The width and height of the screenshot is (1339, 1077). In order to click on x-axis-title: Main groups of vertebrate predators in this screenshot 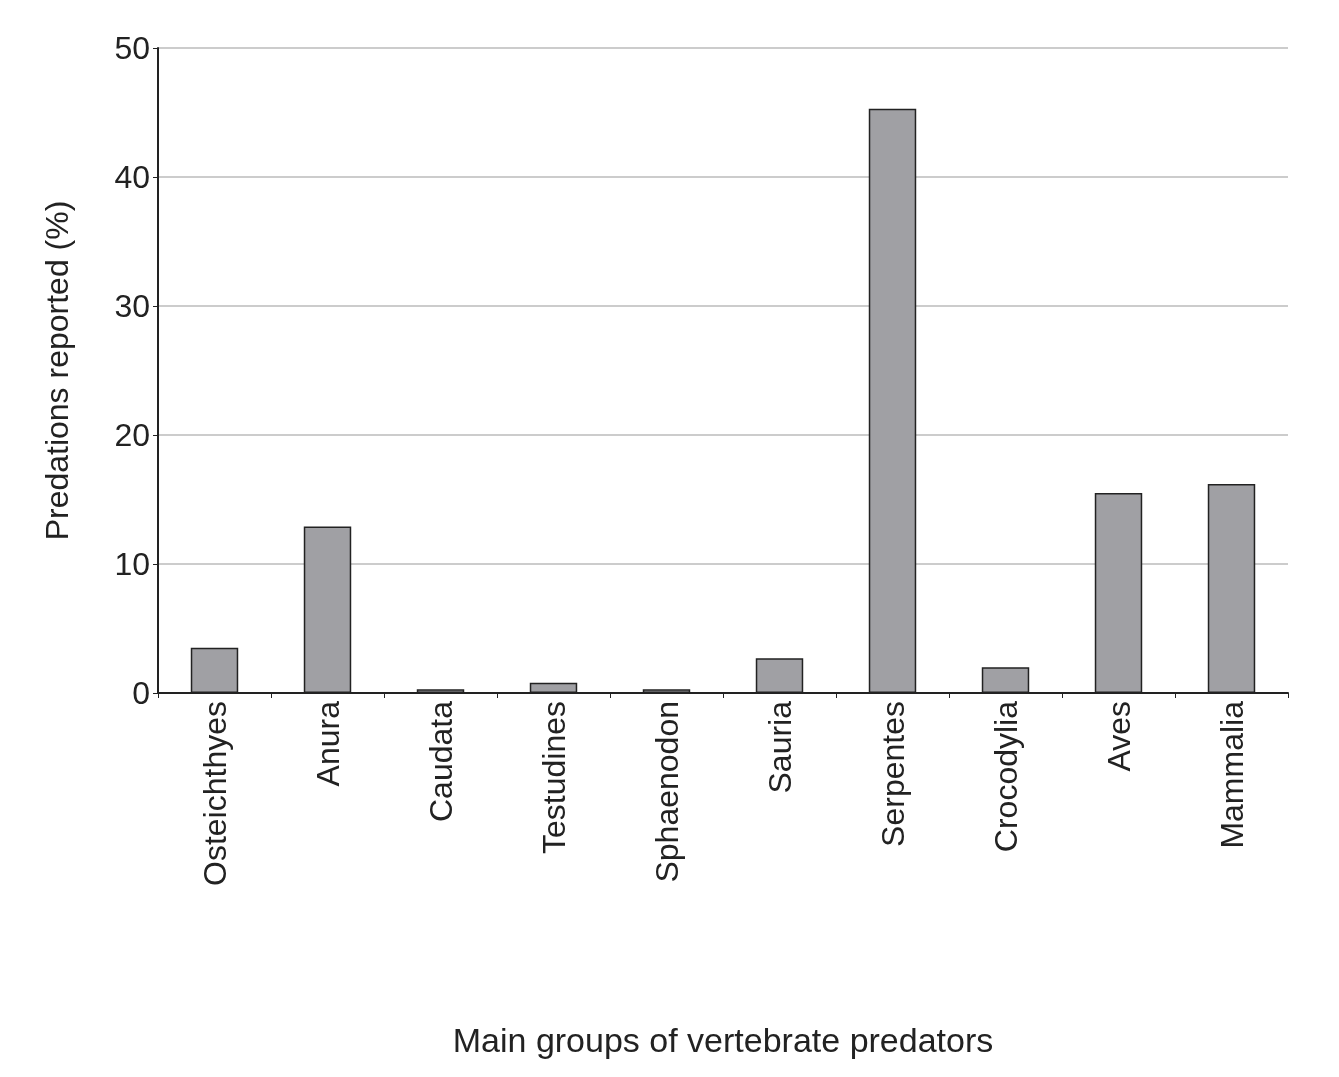, I will do `click(723, 1040)`.